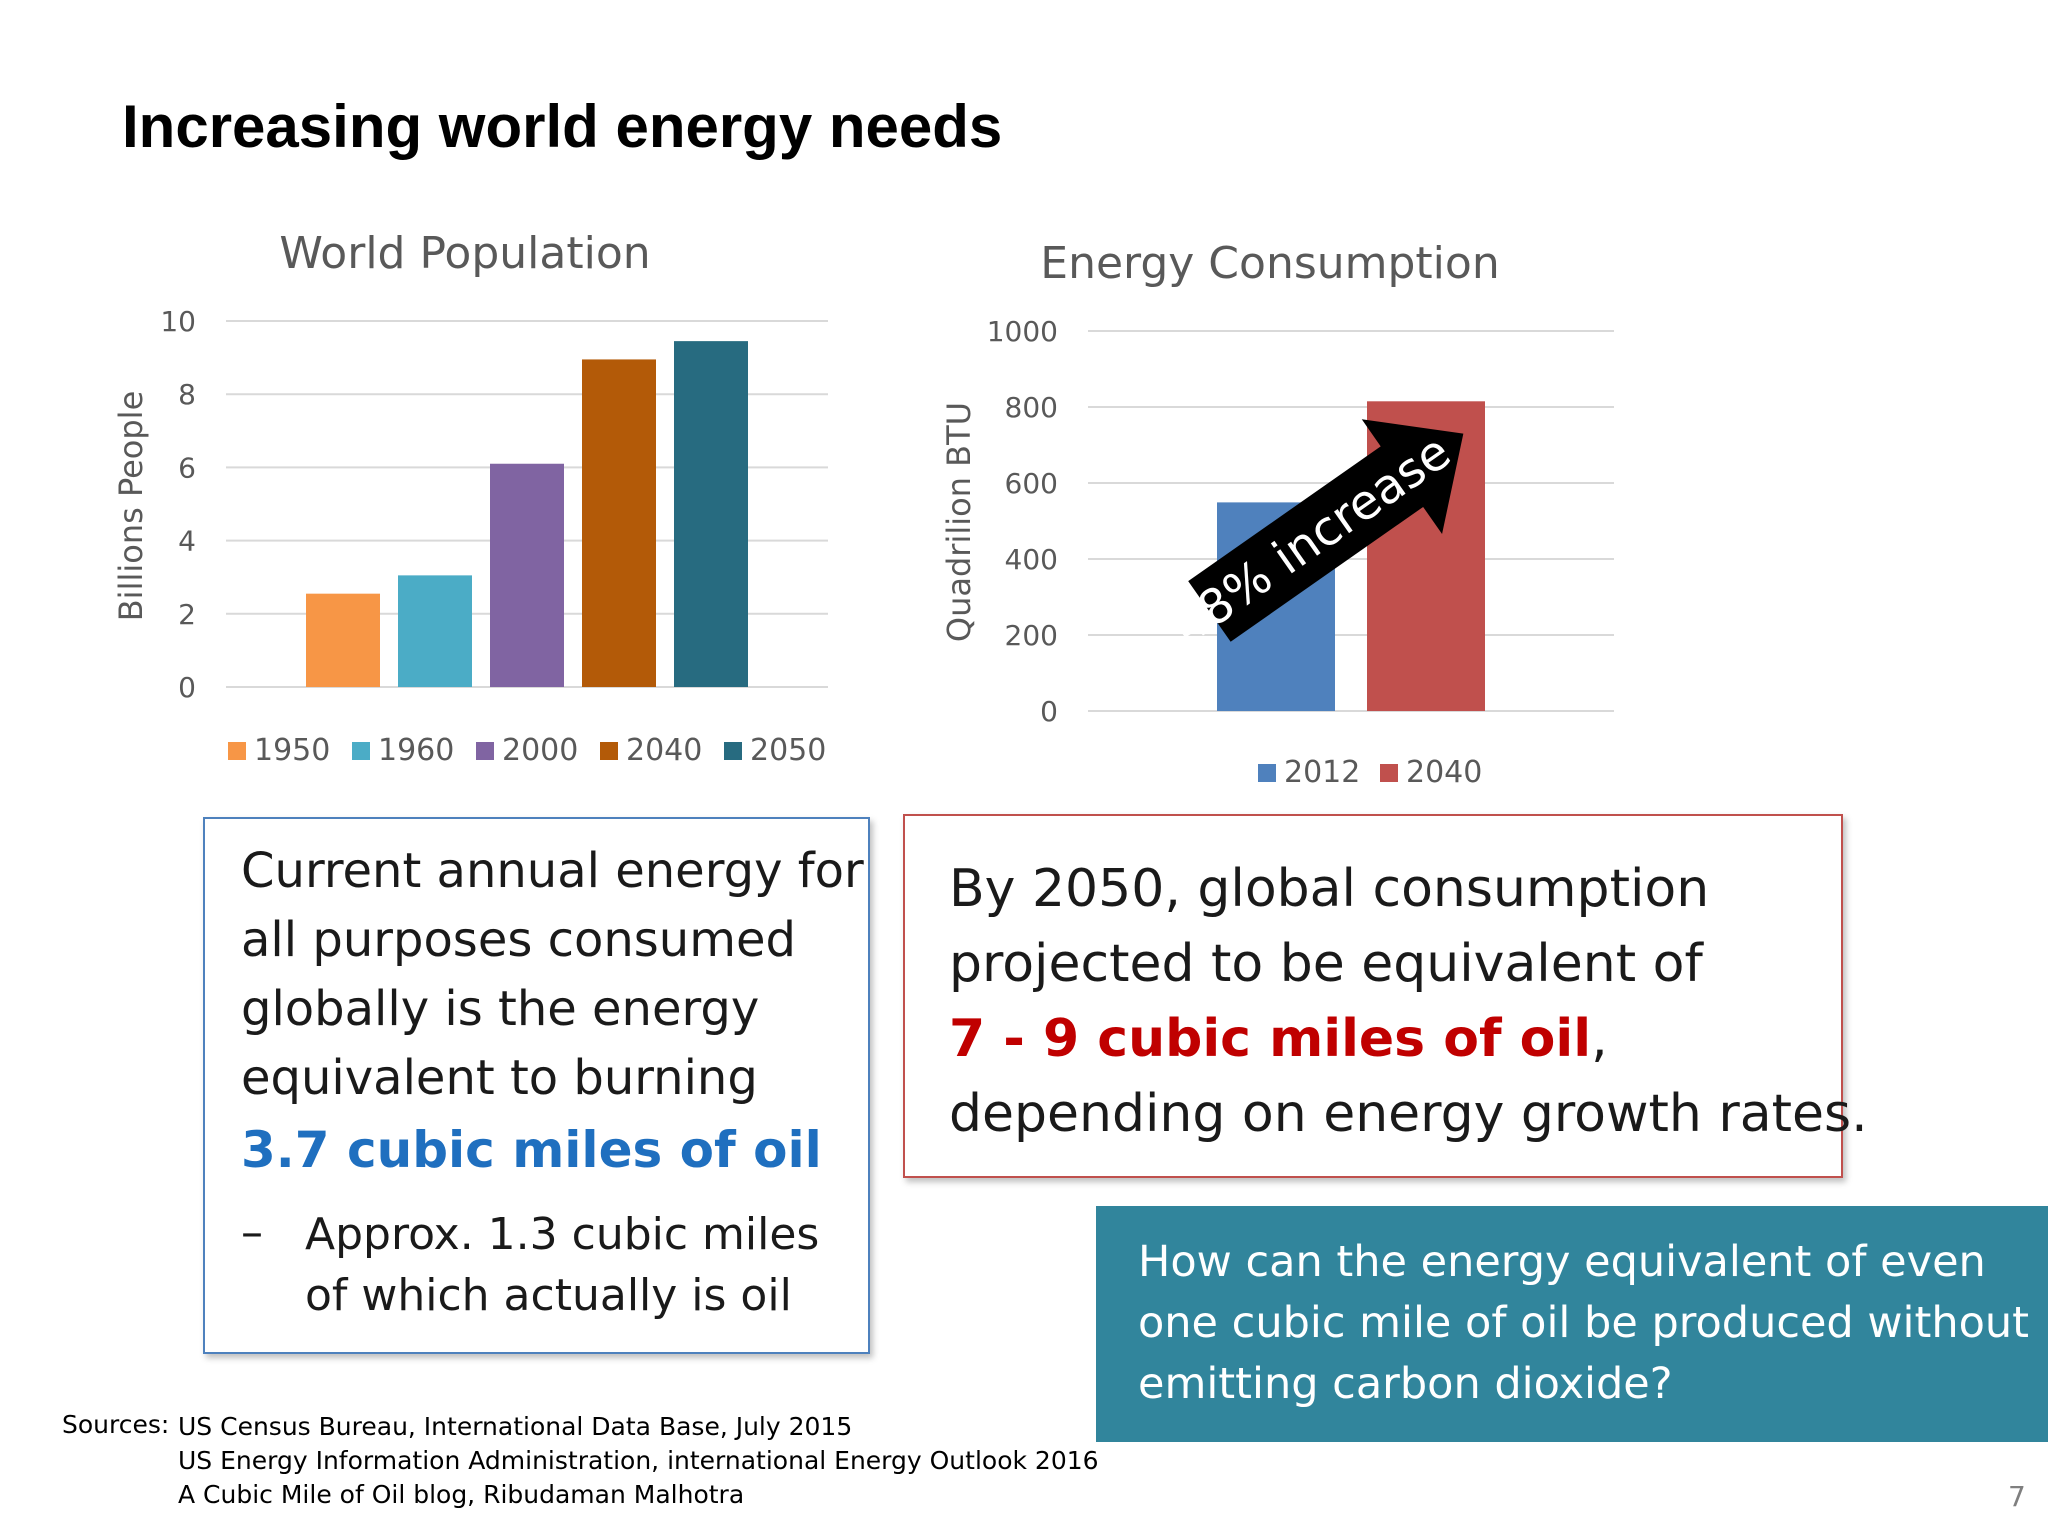 This screenshot has height=1536, width=2048. I want to click on text-line: projected to be equivalent of, so click(1326, 964).